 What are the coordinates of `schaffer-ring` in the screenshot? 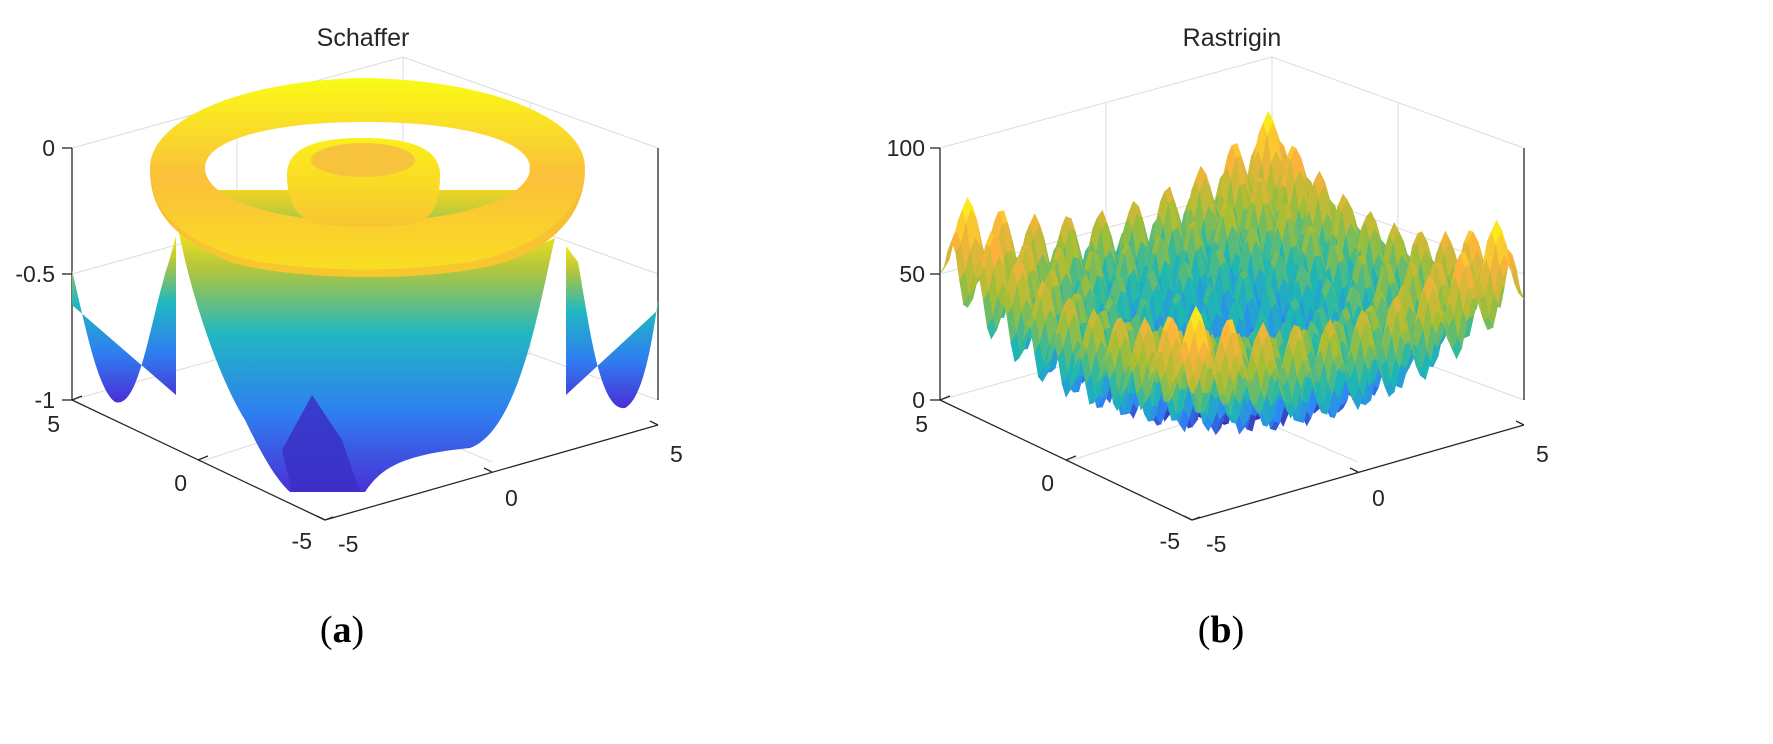 It's located at (367, 177).